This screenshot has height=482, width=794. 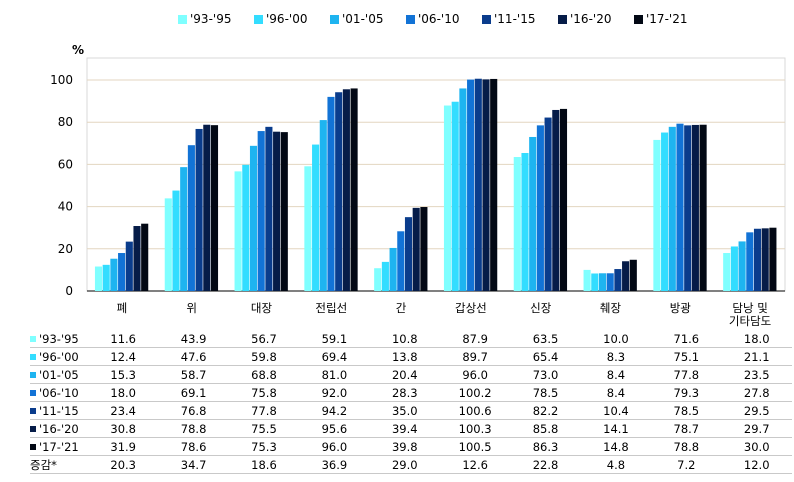 What do you see at coordinates (264, 464) in the screenshot?
I see `table-cell: 18.6` at bounding box center [264, 464].